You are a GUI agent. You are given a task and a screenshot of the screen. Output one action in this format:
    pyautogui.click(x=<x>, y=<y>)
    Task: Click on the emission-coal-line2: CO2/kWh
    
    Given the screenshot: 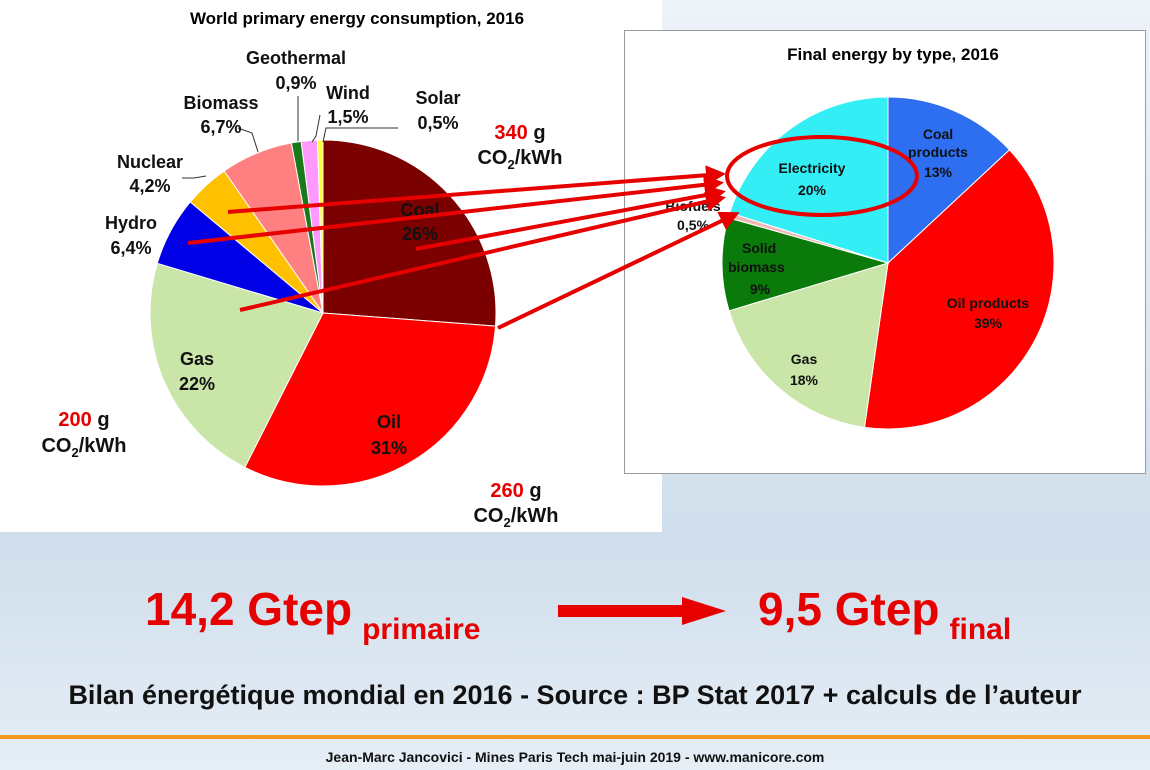 What is the action you would take?
    pyautogui.click(x=519, y=159)
    